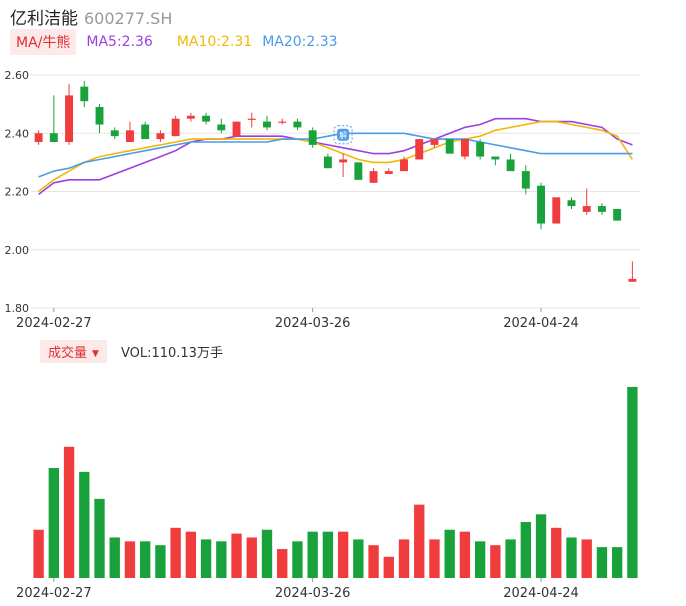 This screenshot has height=606, width=686. I want to click on ma10-line, so click(336, 156).